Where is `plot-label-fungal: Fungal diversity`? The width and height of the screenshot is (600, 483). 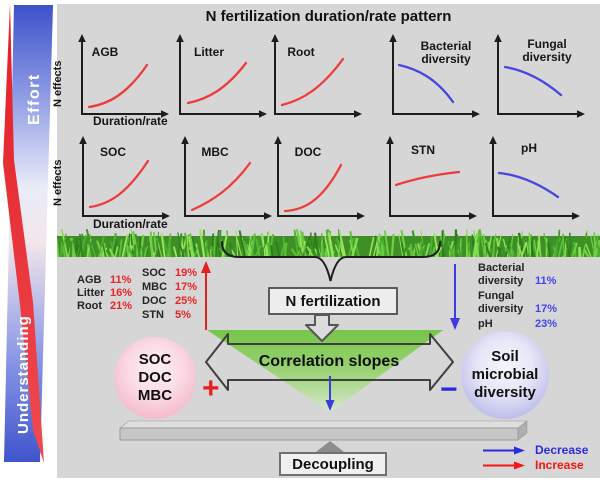
plot-label-fungal: Fungal diversity is located at coordinates (547, 50).